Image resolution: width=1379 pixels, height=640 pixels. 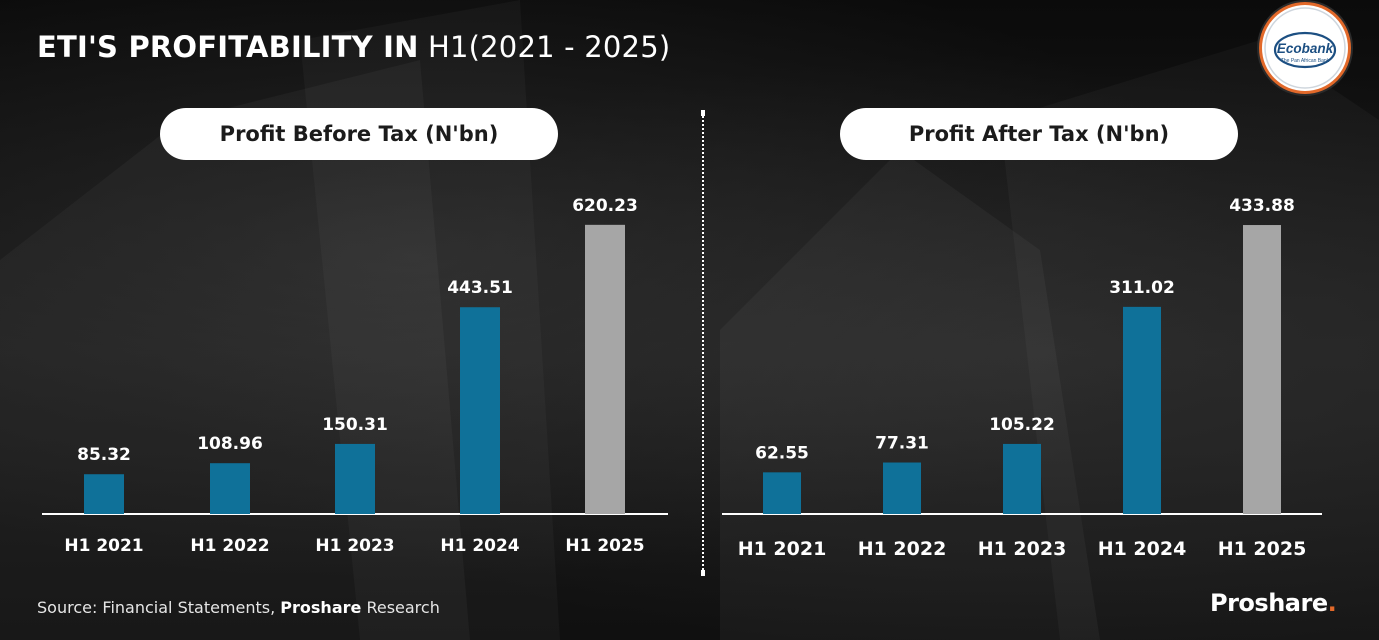 What do you see at coordinates (403, 607) in the screenshot?
I see `source-suffix: Research` at bounding box center [403, 607].